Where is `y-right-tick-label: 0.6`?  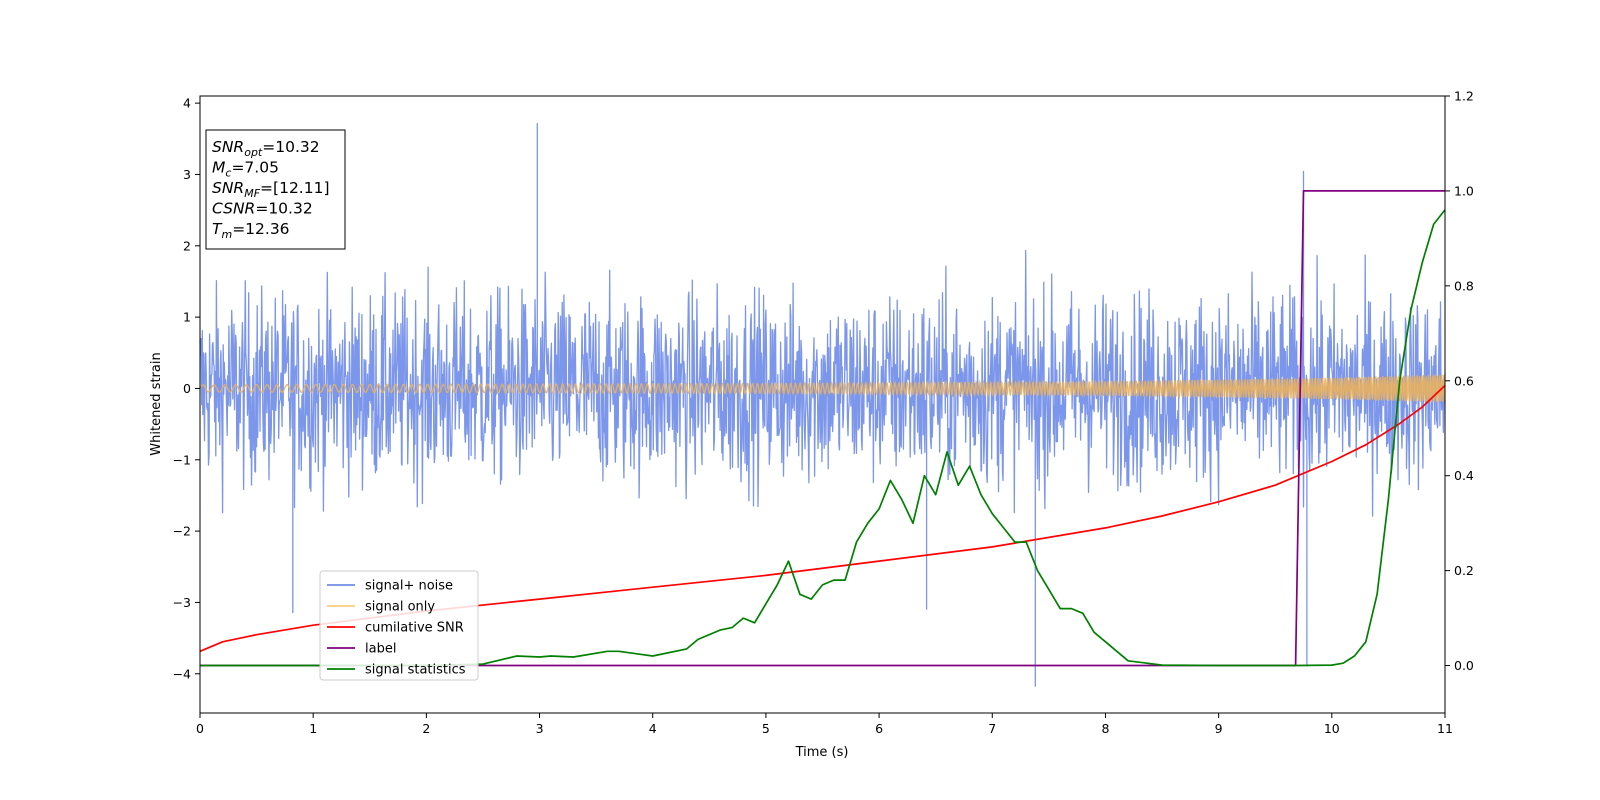 y-right-tick-label: 0.6 is located at coordinates (1464, 380).